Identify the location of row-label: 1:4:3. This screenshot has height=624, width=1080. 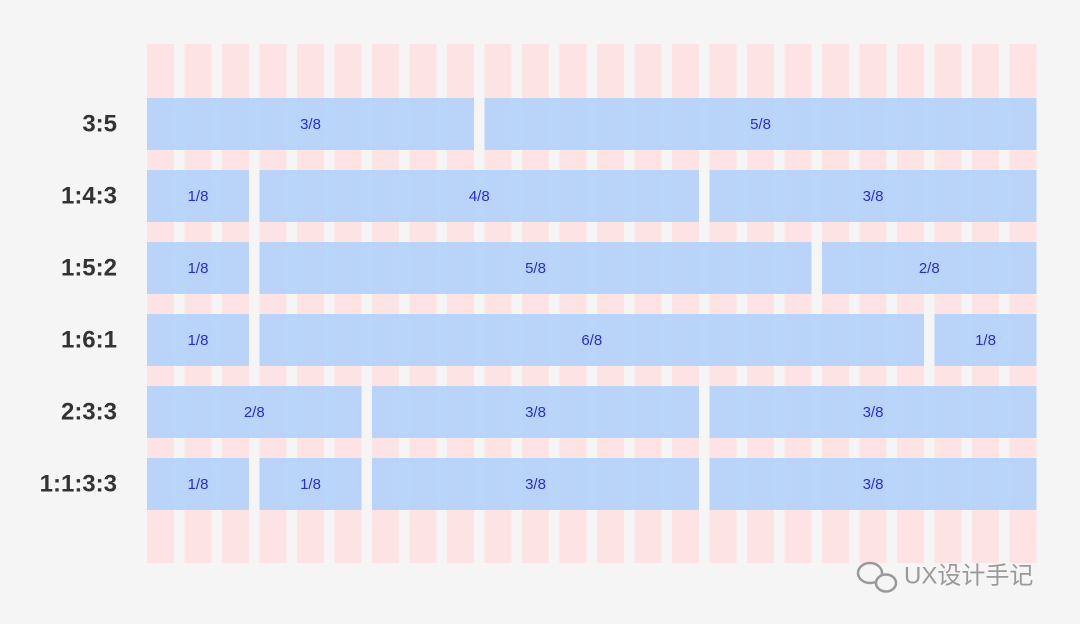
(89, 195).